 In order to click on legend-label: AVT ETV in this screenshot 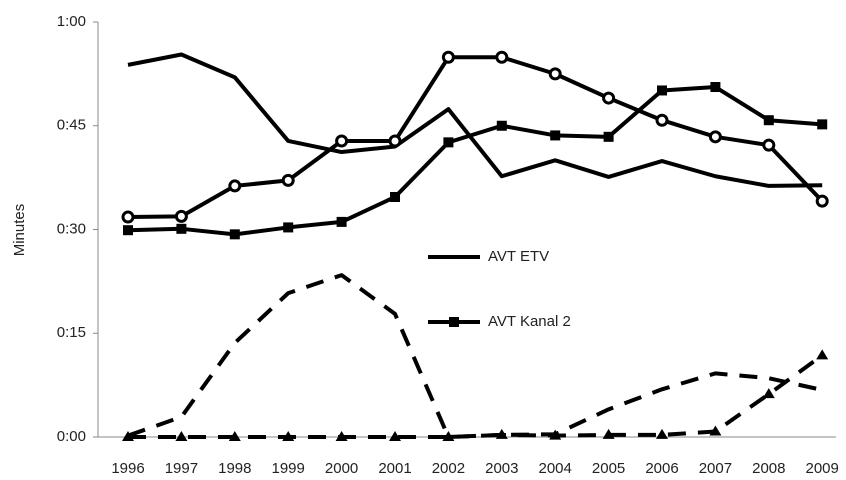, I will do `click(518, 256)`.